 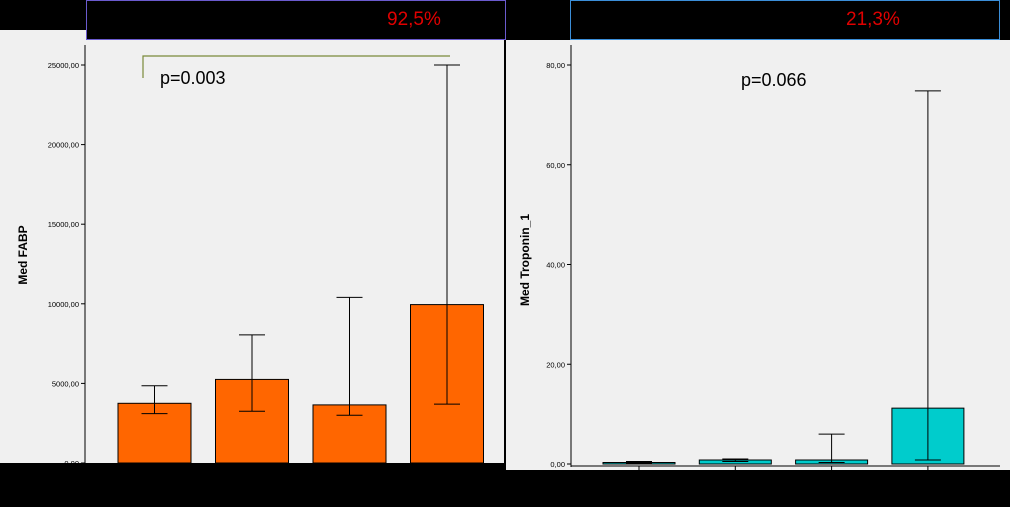 What do you see at coordinates (774, 80) in the screenshot?
I see `right-p-value: p=0.066` at bounding box center [774, 80].